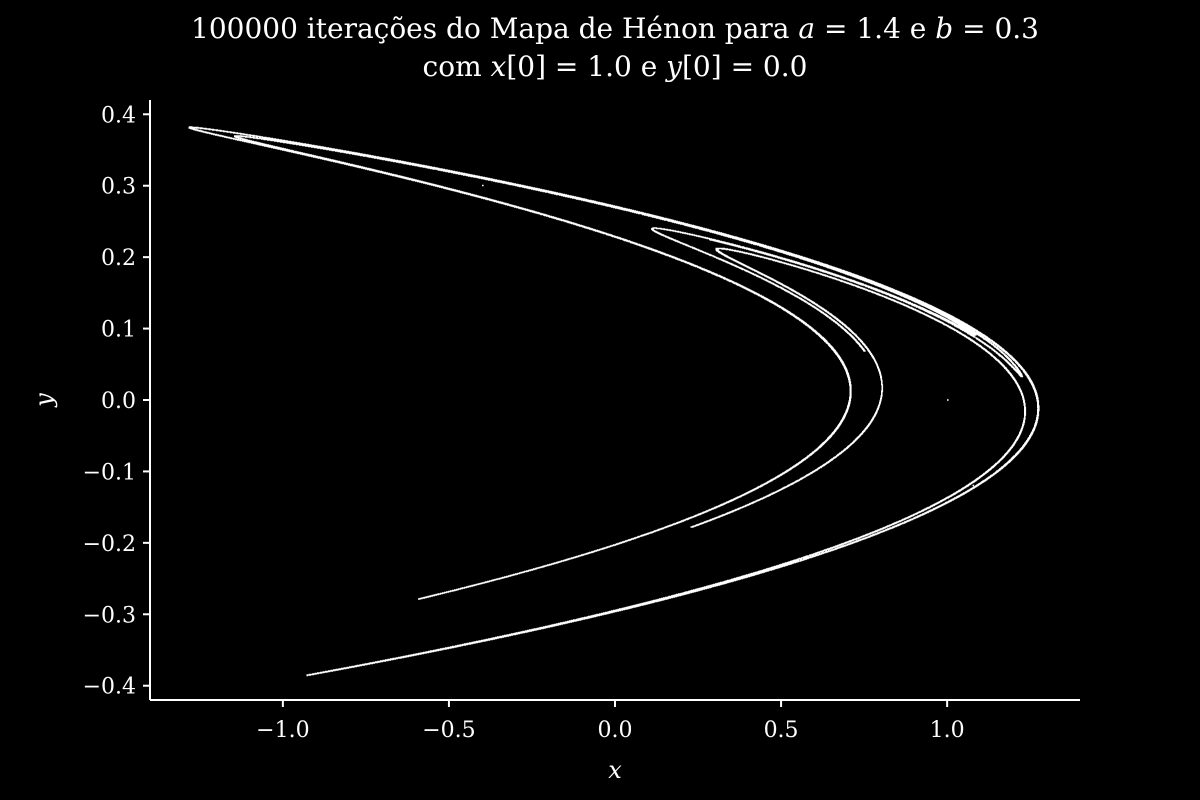 This screenshot has height=800, width=1200. What do you see at coordinates (118, 330) in the screenshot?
I see `y-tick-label: 0.1` at bounding box center [118, 330].